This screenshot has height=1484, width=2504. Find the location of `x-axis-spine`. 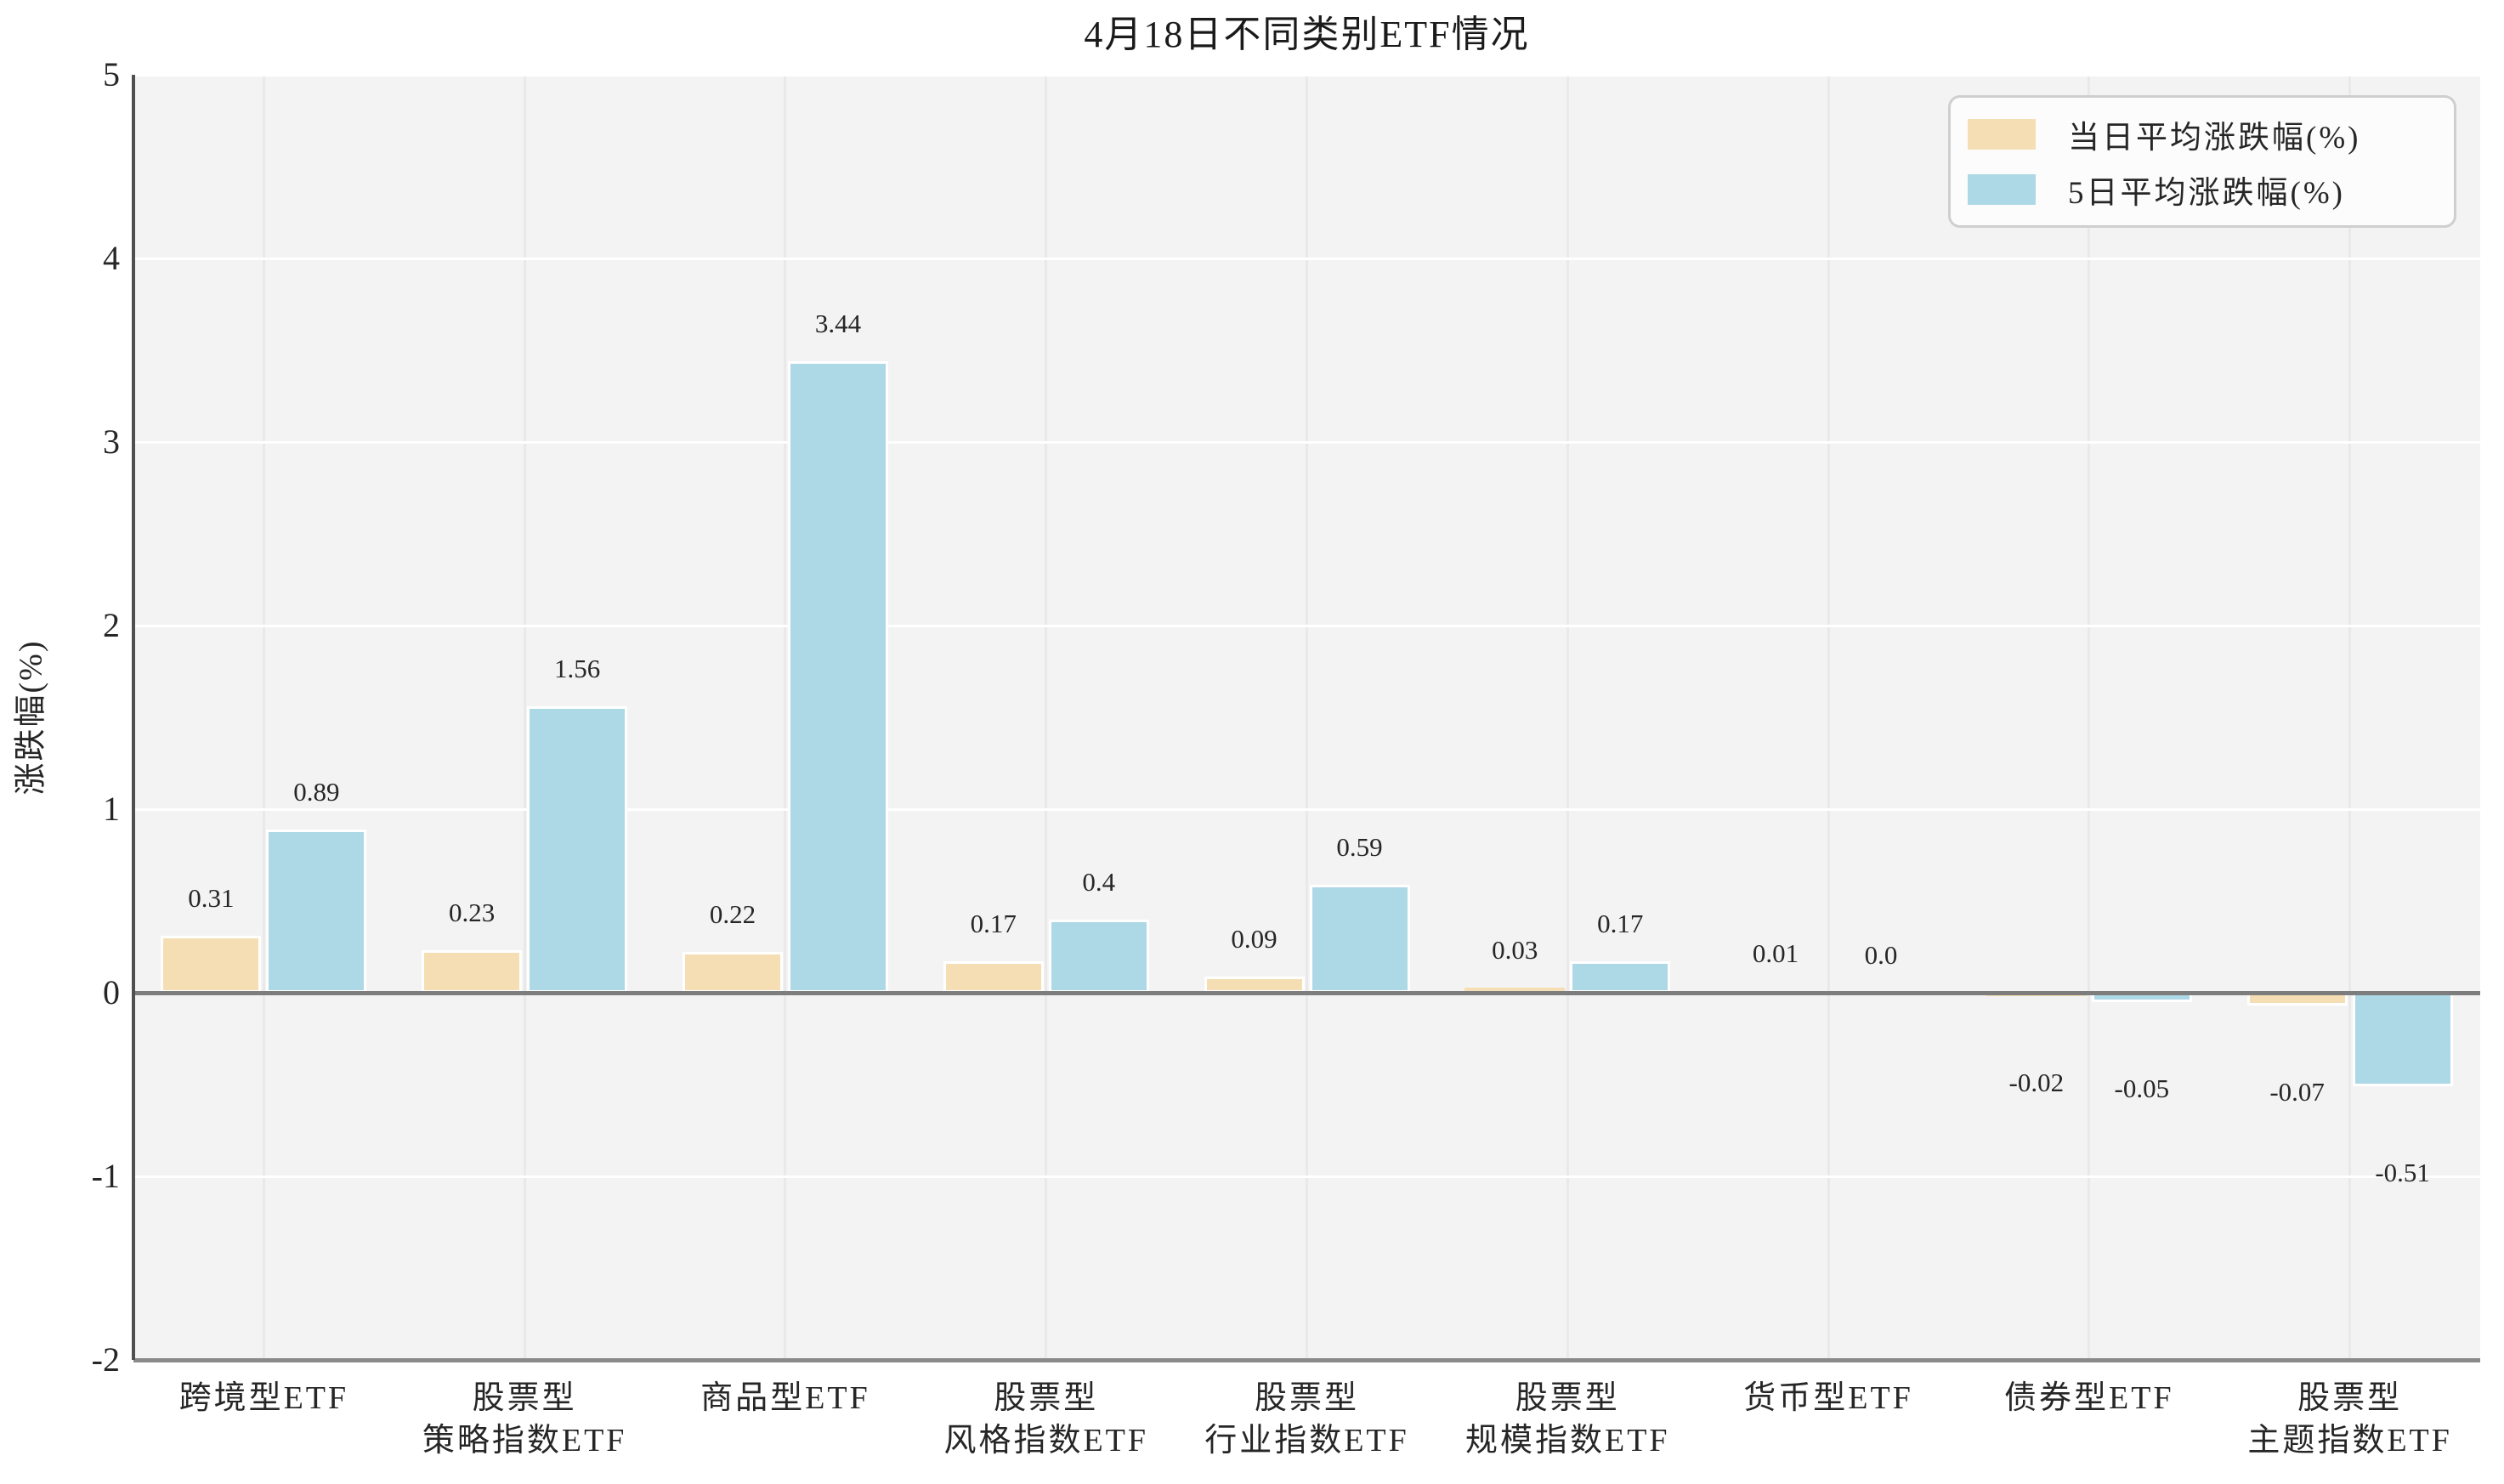

x-axis-spine is located at coordinates (1306, 1360).